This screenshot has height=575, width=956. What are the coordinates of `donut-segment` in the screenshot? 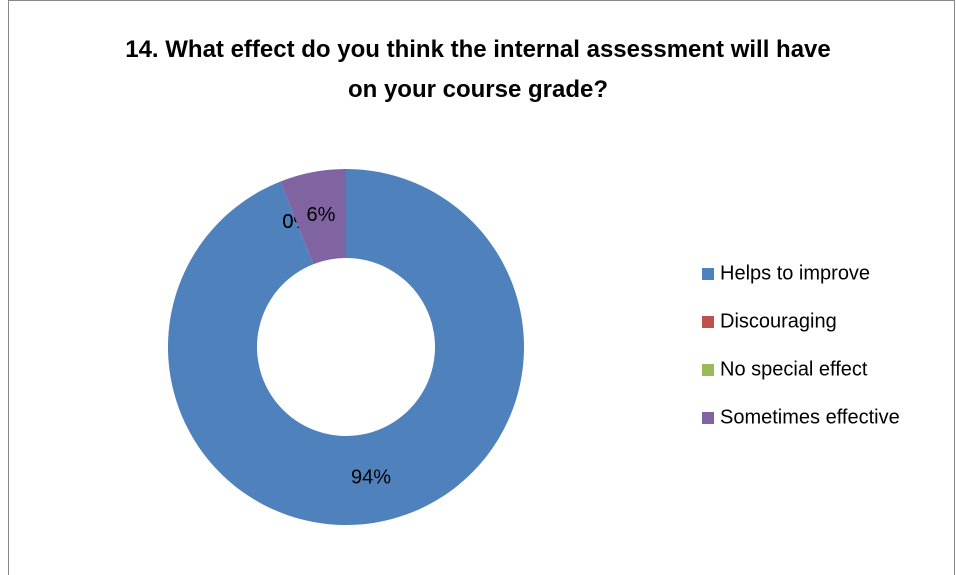 It's located at (313, 217).